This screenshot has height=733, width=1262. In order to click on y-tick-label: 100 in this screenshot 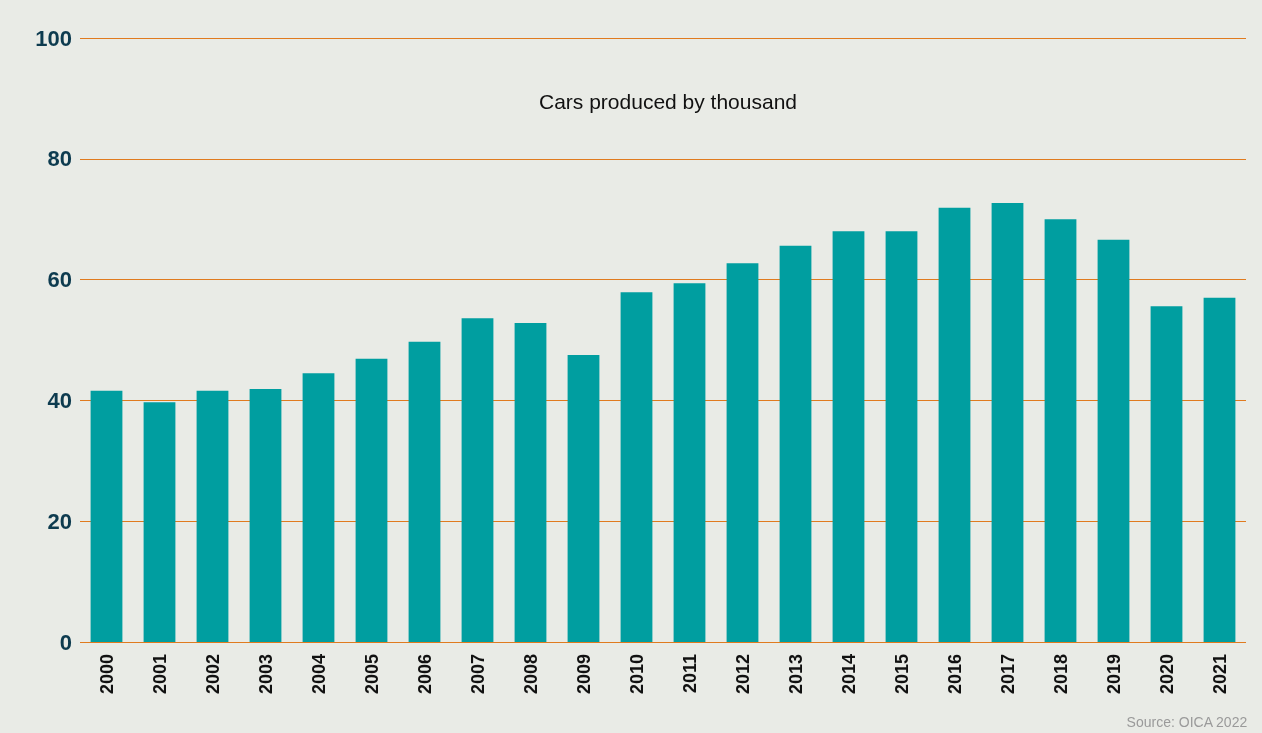, I will do `click(53, 38)`.